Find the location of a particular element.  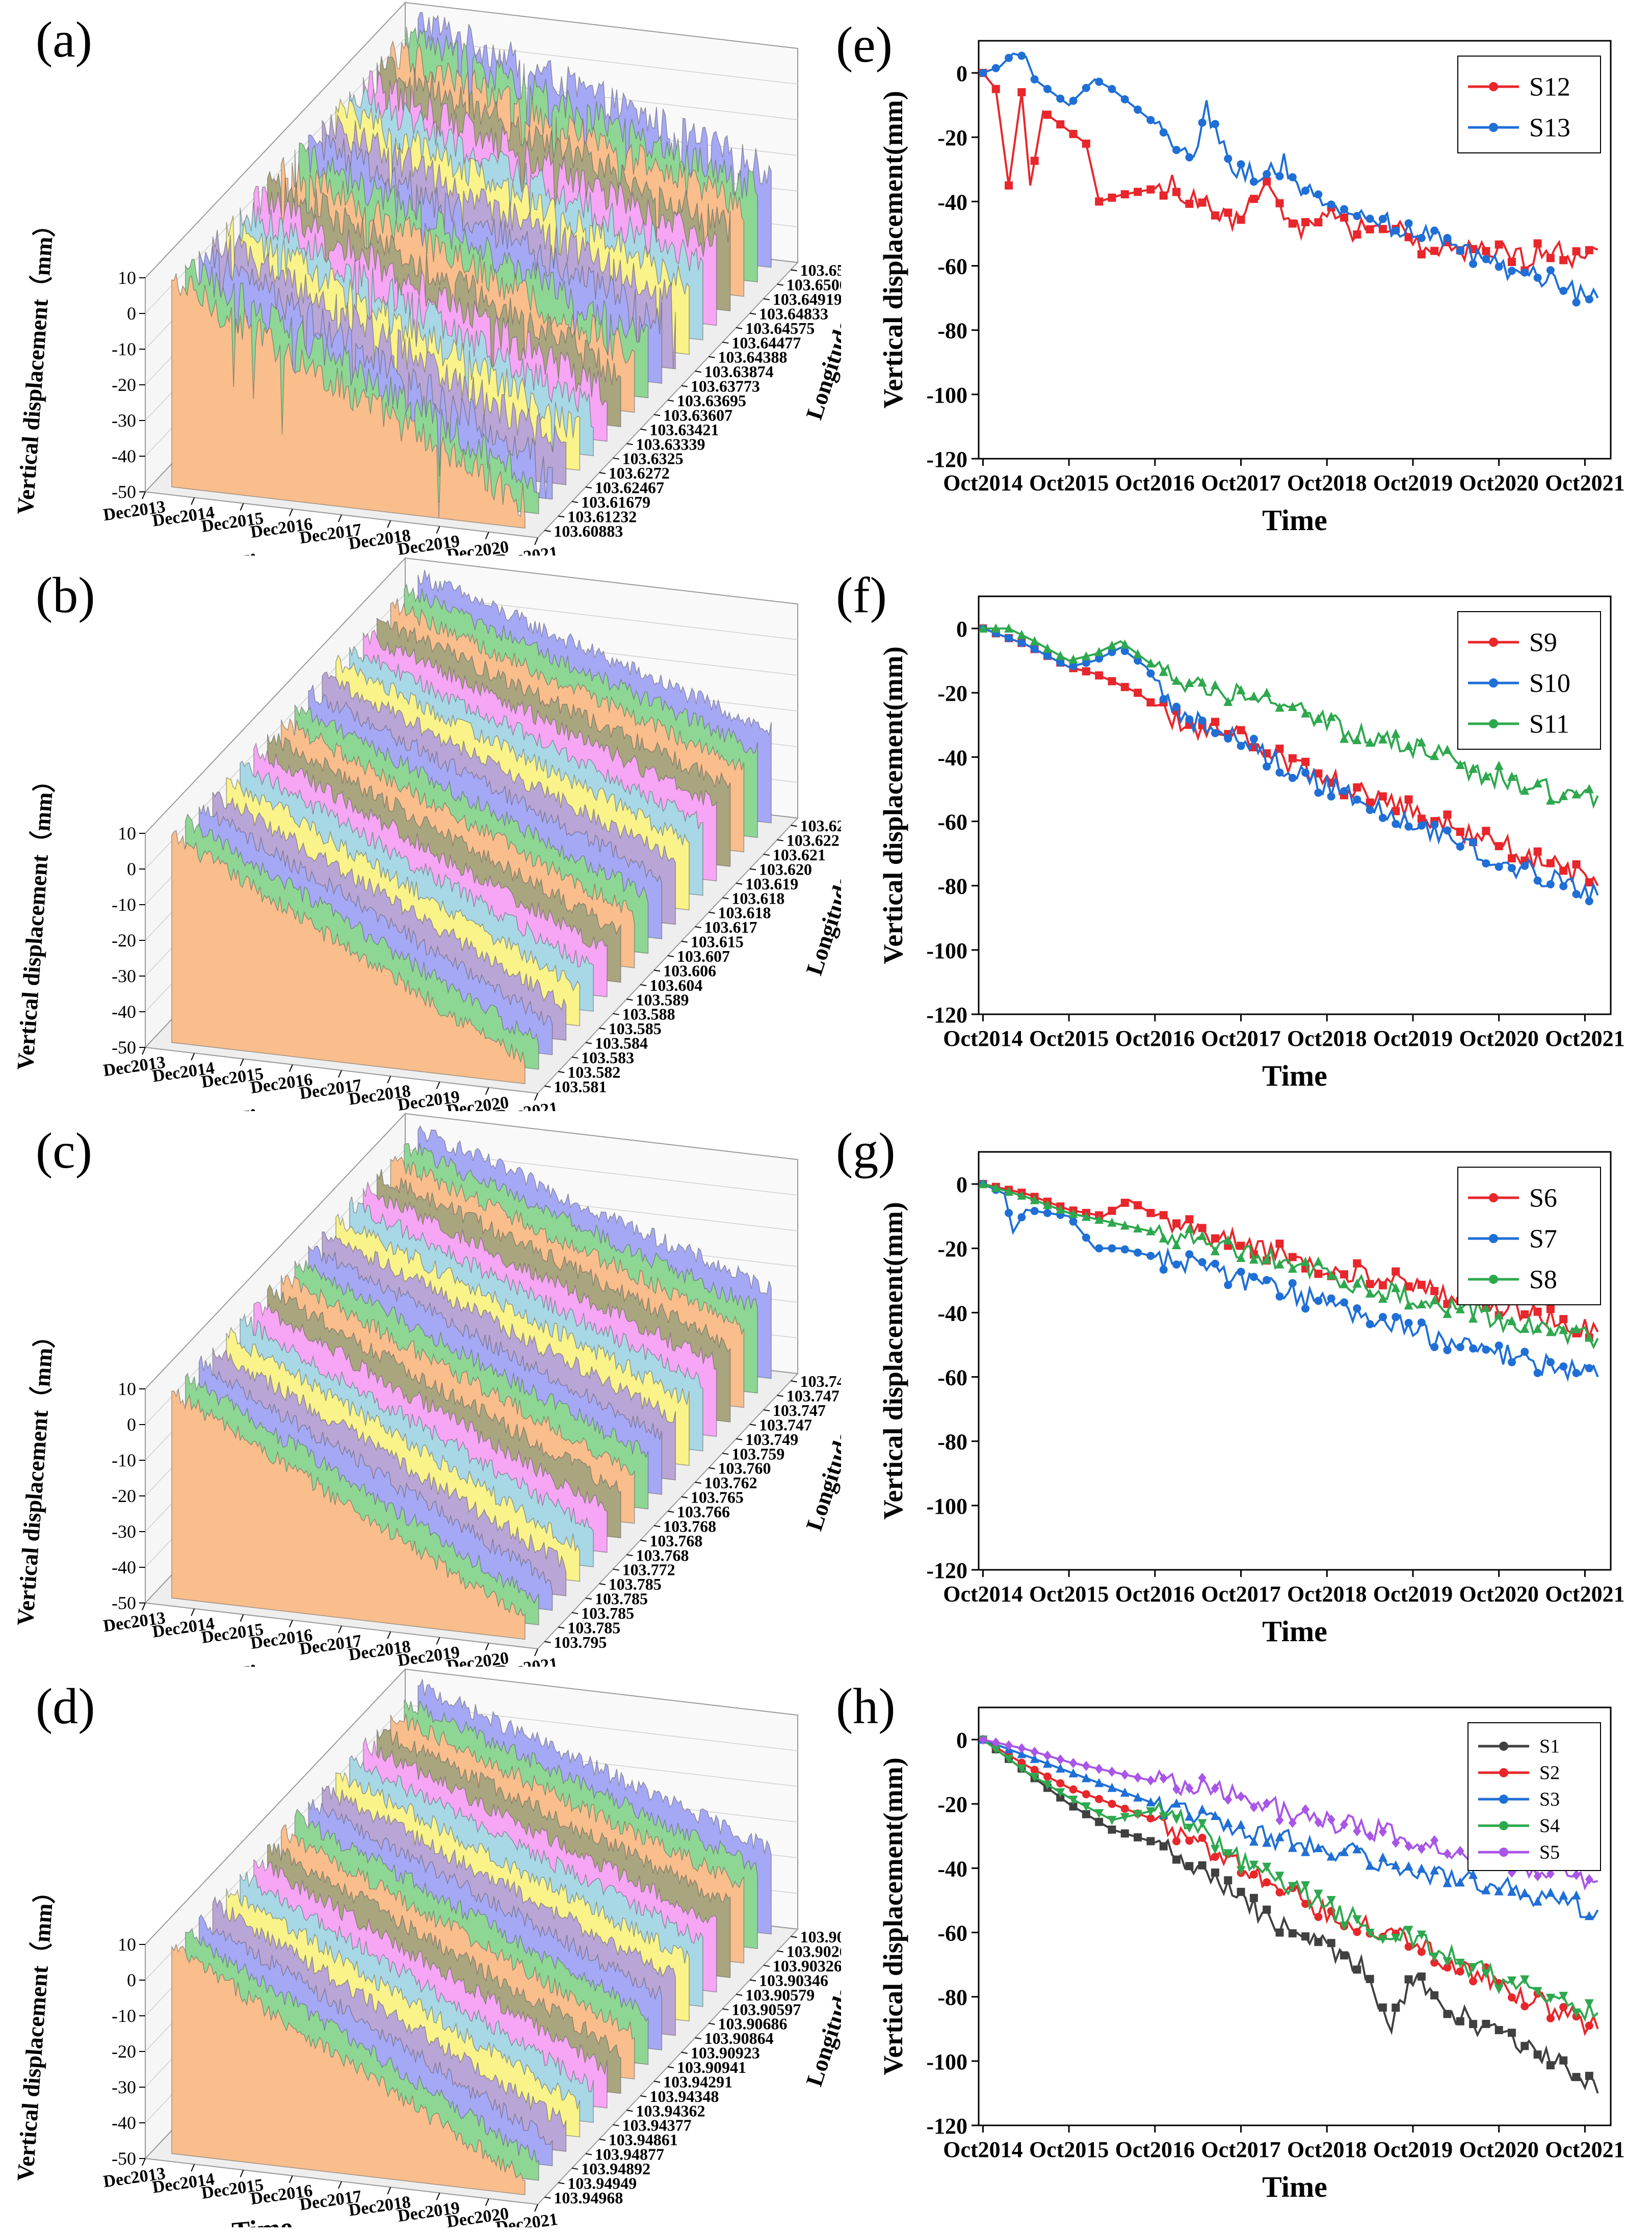

legend-marker-S8 is located at coordinates (1493, 1280).